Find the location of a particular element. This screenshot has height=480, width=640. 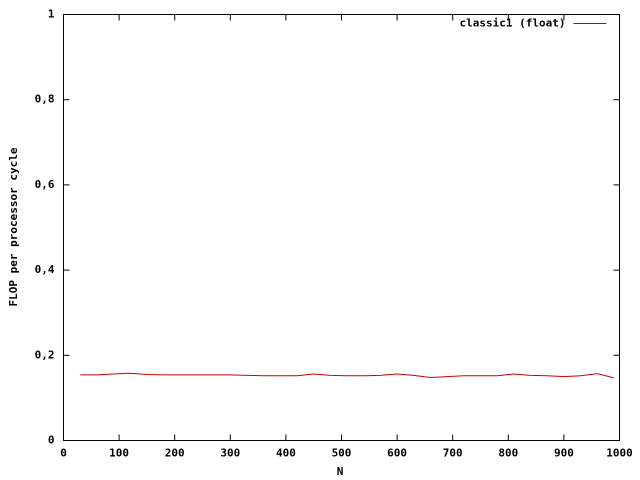

x-tick-label: 700 is located at coordinates (453, 453).